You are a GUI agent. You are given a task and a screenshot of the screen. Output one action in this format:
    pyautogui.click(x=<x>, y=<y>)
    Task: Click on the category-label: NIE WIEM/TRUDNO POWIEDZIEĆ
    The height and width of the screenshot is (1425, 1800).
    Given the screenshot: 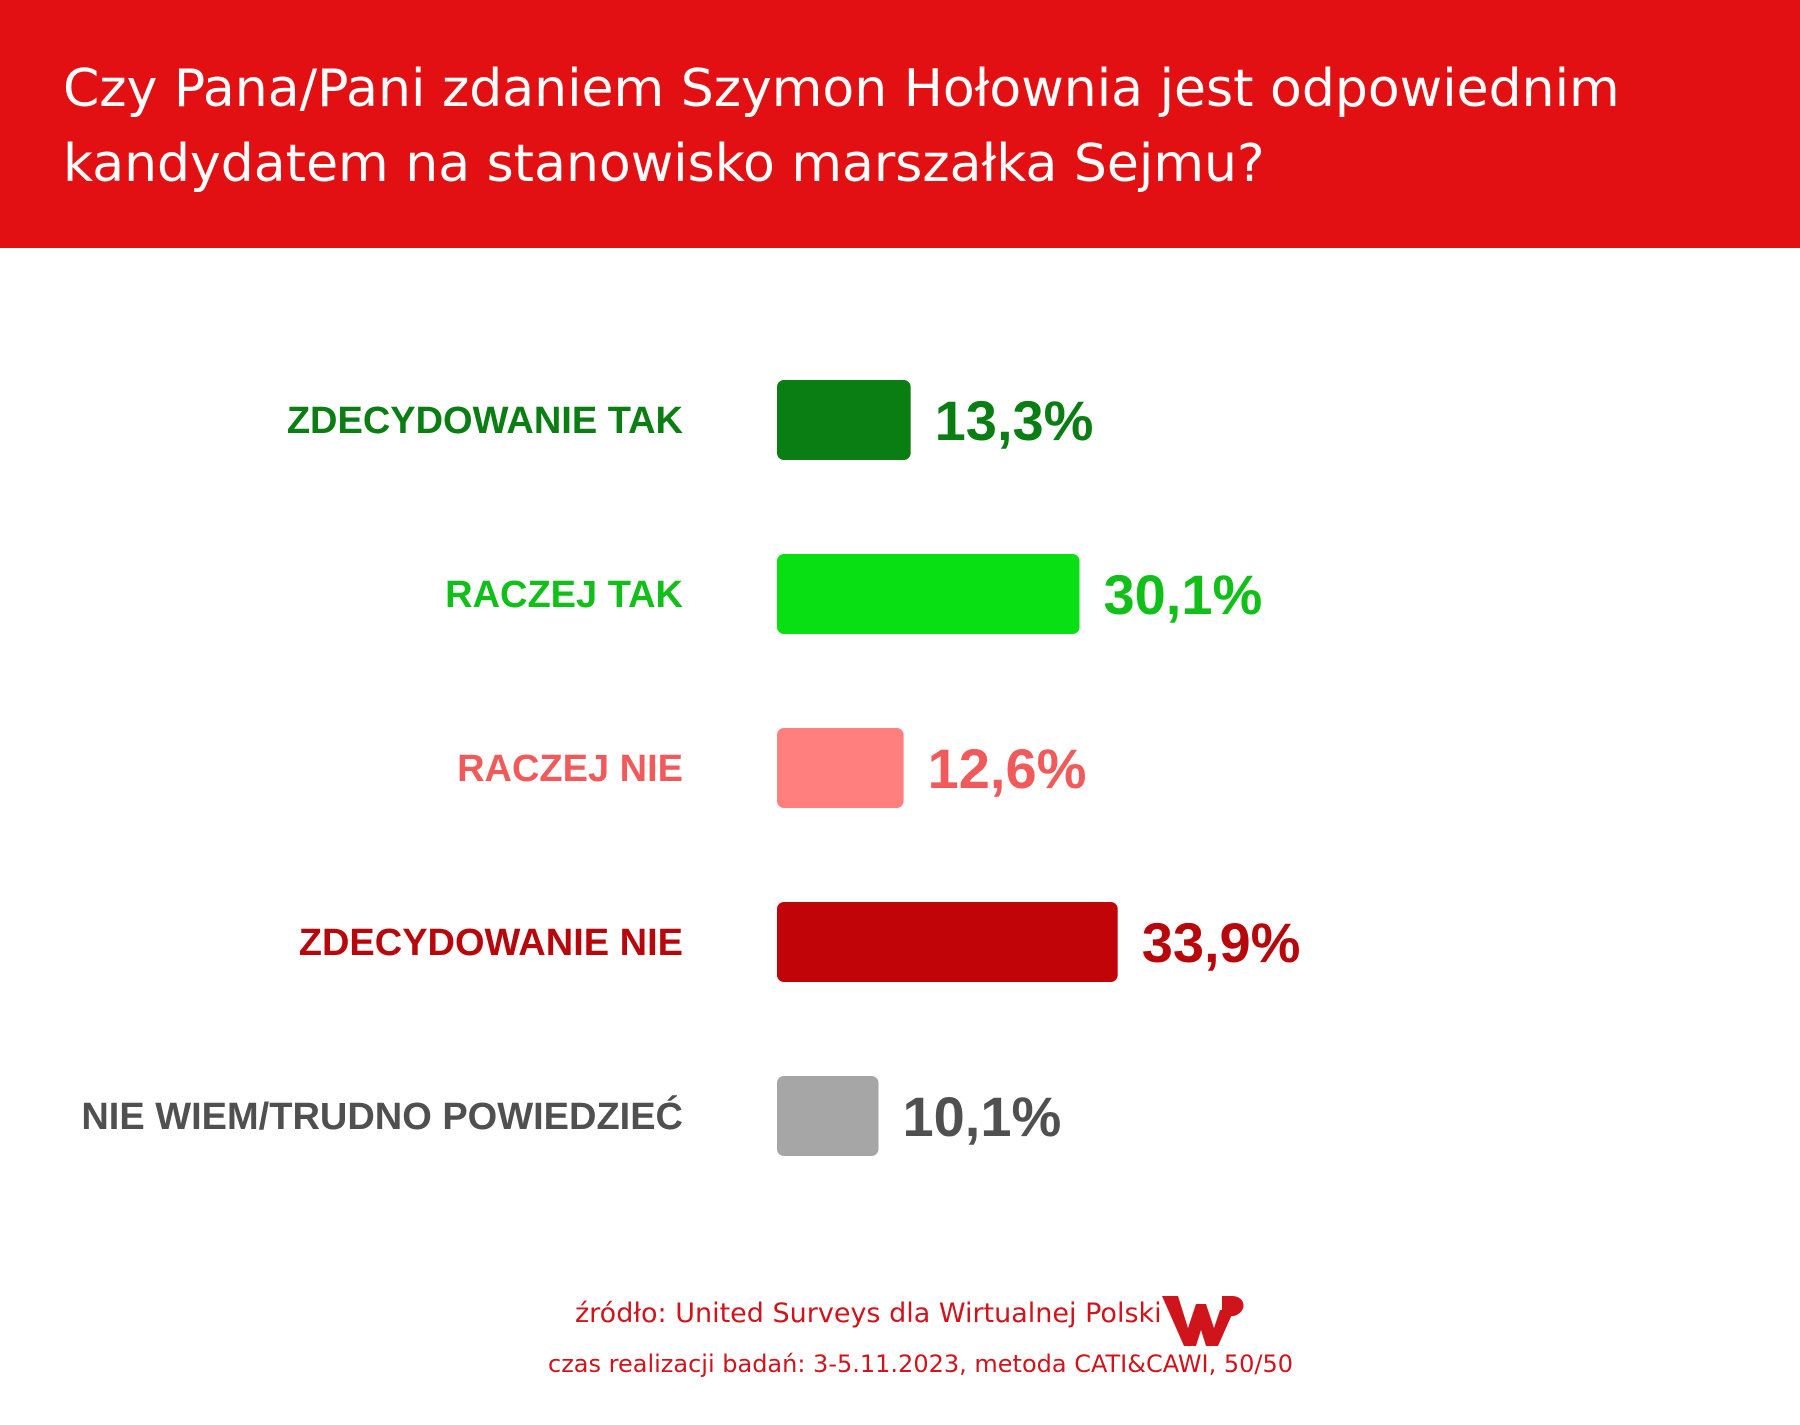 What is the action you would take?
    pyautogui.click(x=382, y=1116)
    